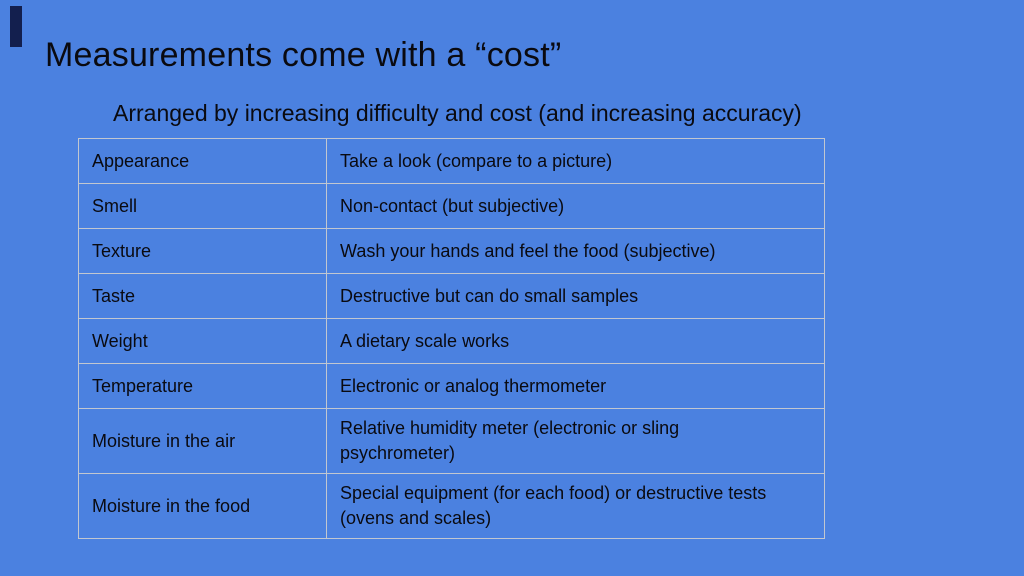 The width and height of the screenshot is (1024, 576). What do you see at coordinates (202, 386) in the screenshot?
I see `measurement-name-cell: Temperature` at bounding box center [202, 386].